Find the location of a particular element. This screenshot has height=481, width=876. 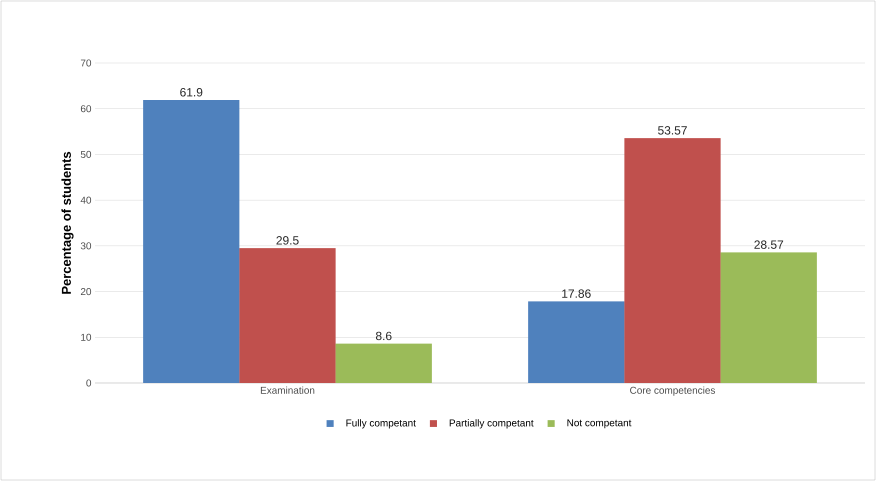

y-tick-label: 40 is located at coordinates (86, 200).